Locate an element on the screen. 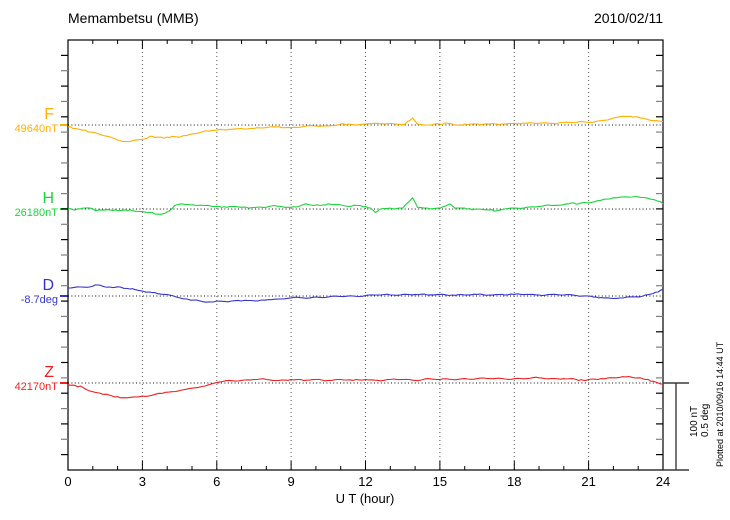  x-tick-label-21: 21 is located at coordinates (588, 481).